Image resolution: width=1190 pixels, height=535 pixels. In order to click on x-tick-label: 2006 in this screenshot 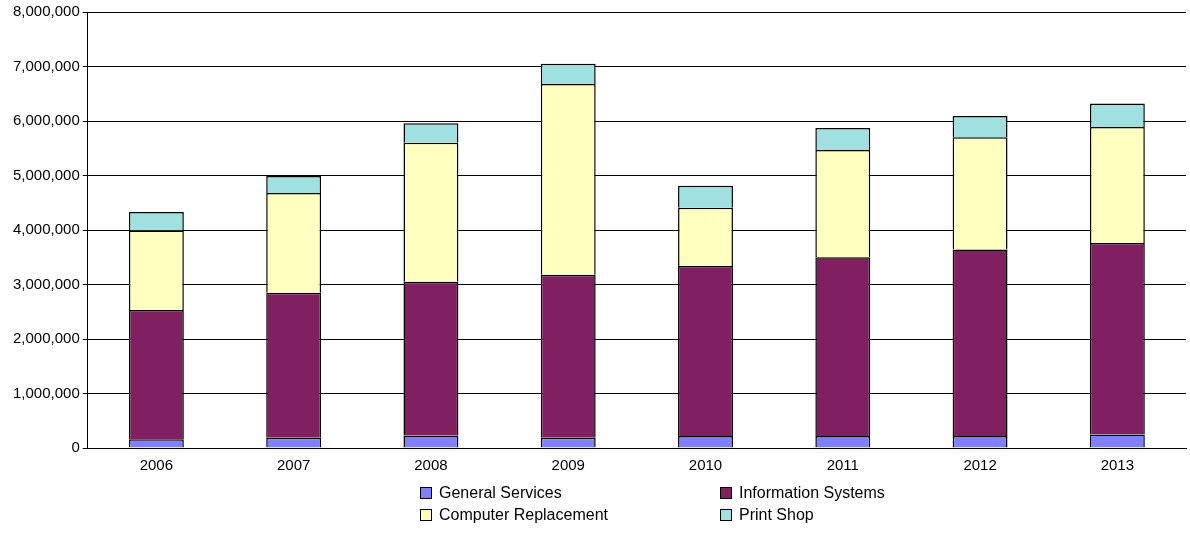, I will do `click(156, 465)`.